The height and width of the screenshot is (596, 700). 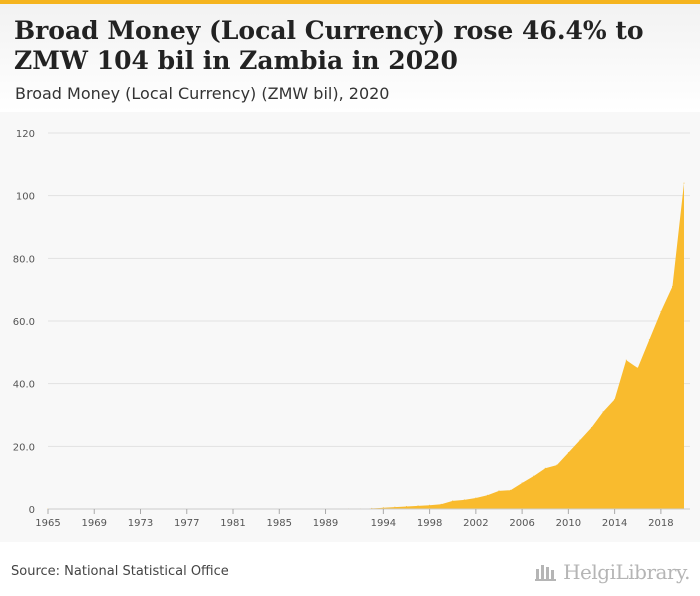 I want to click on x-tick-label: 1998, so click(x=429, y=523).